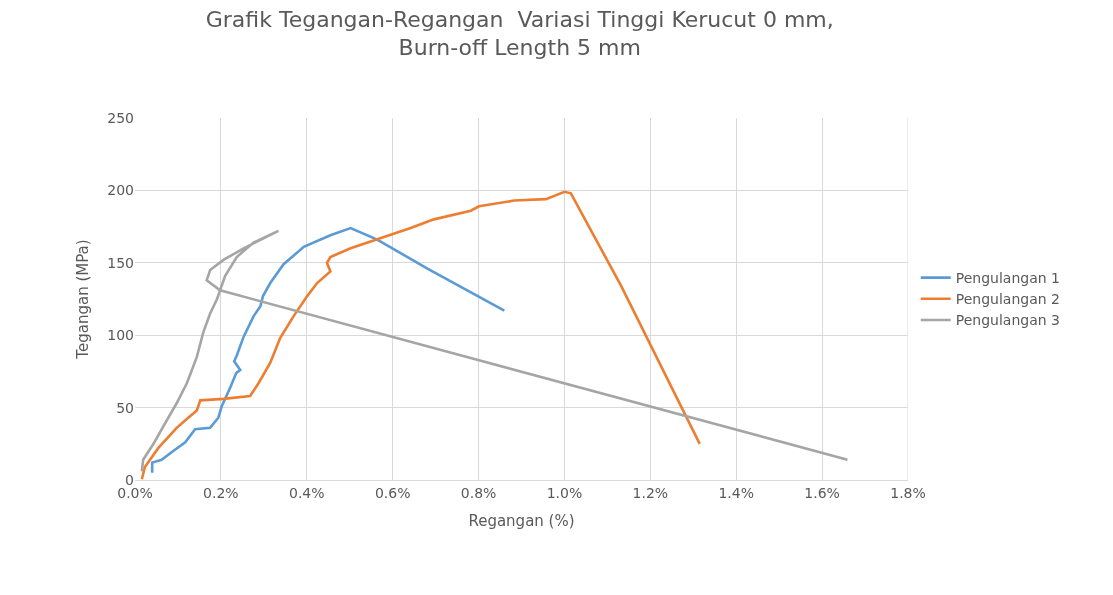  What do you see at coordinates (650, 492) in the screenshot?
I see `x-tick-label: 1.2%` at bounding box center [650, 492].